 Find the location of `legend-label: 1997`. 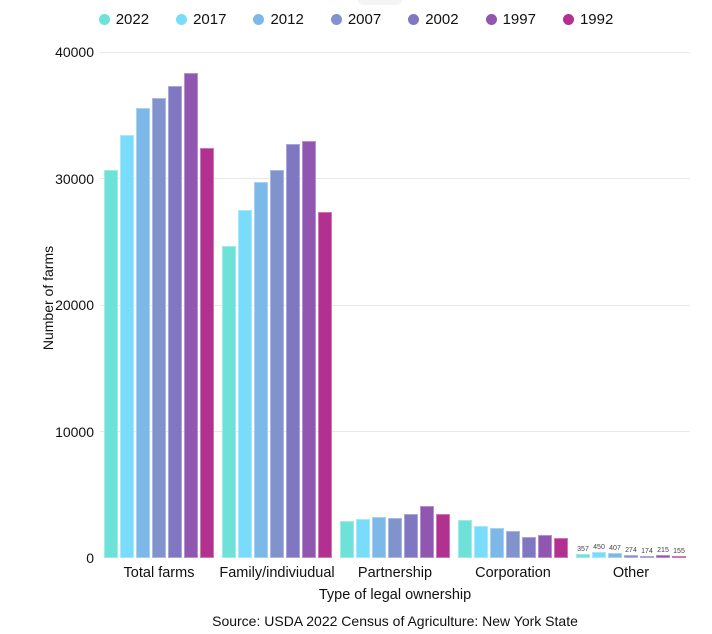

legend-label: 1997 is located at coordinates (519, 19).